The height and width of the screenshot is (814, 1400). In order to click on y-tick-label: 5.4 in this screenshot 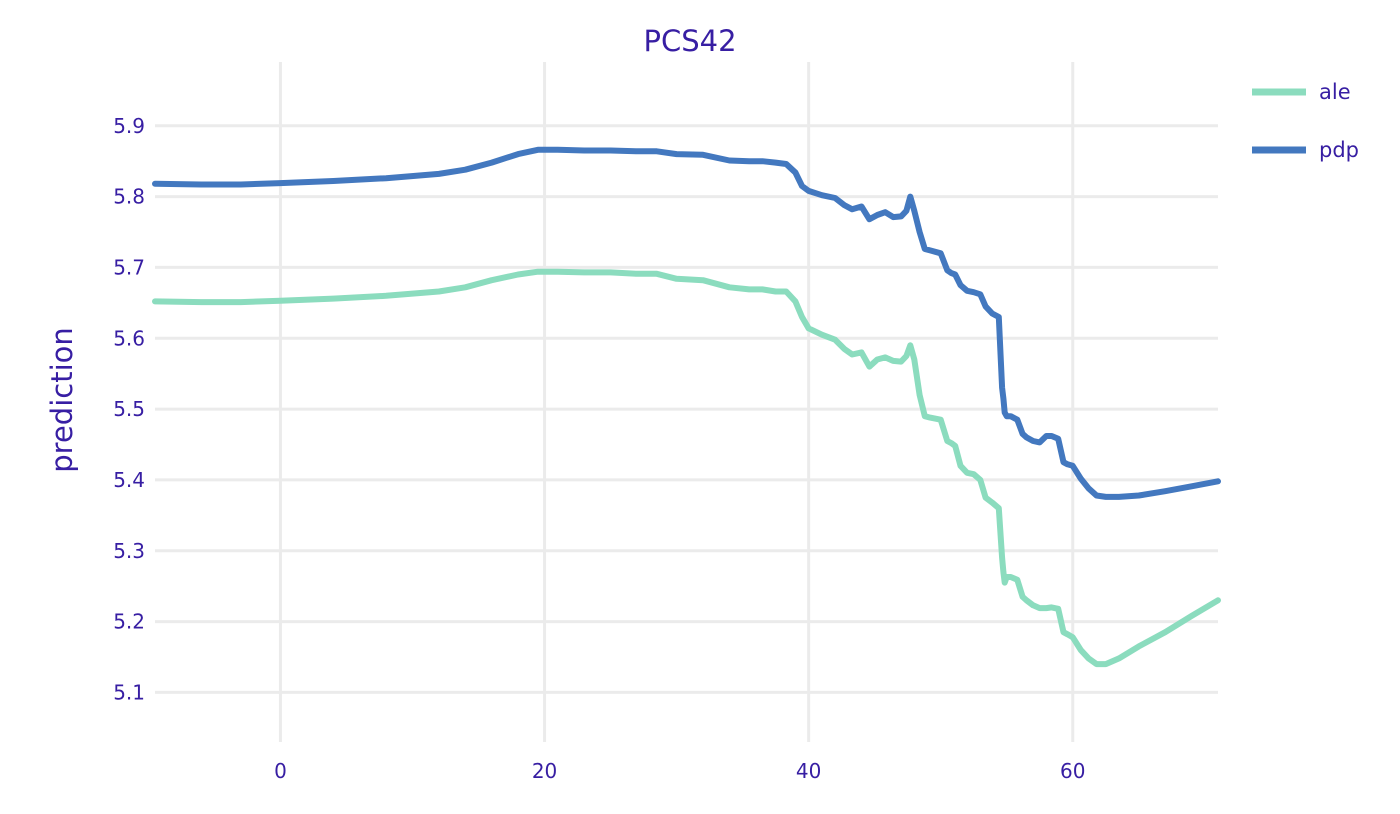, I will do `click(129, 480)`.